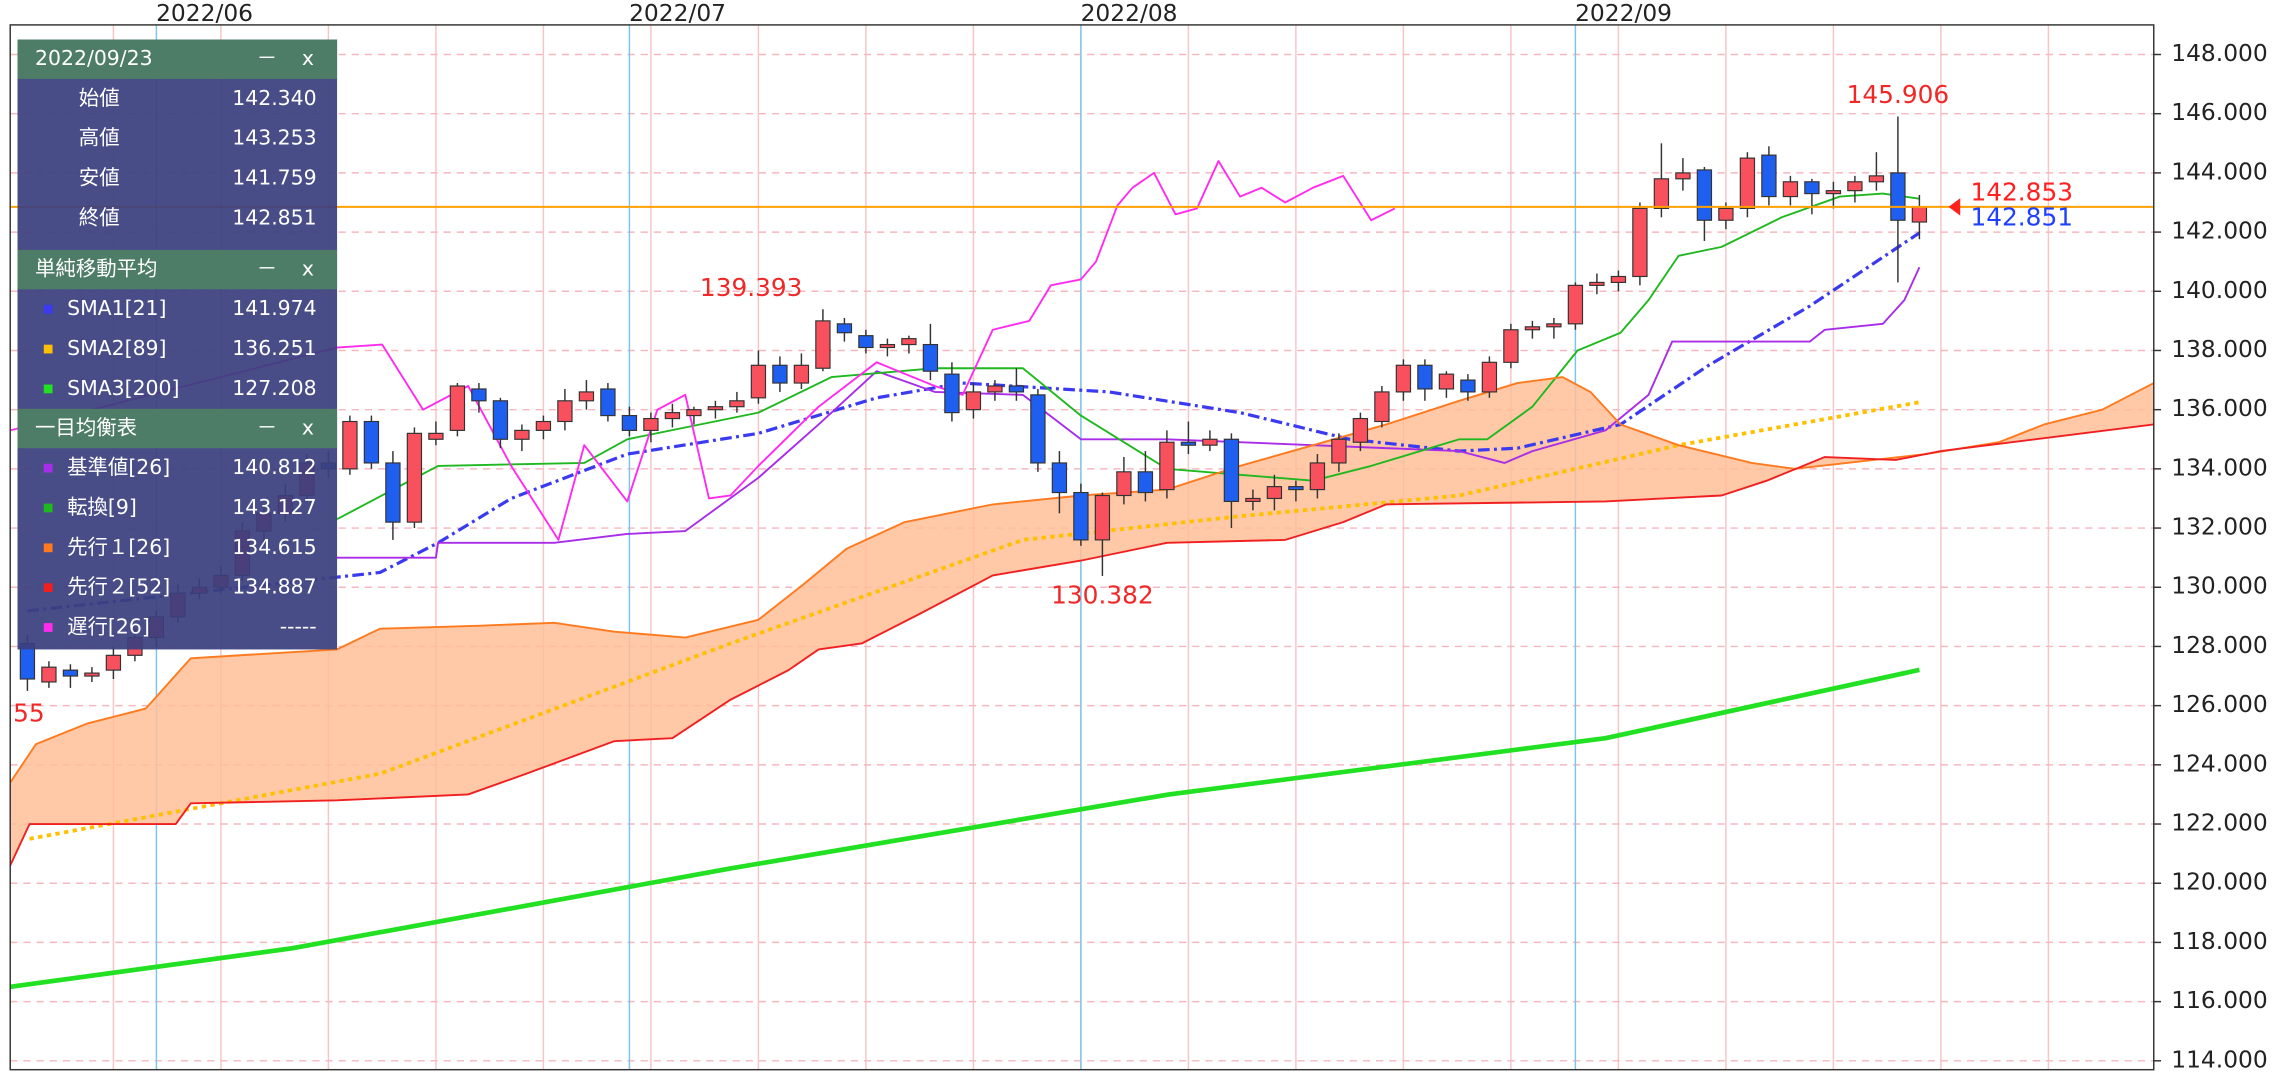 The width and height of the screenshot is (2288, 1080). I want to click on legend-label: 転換[9], so click(102, 507).